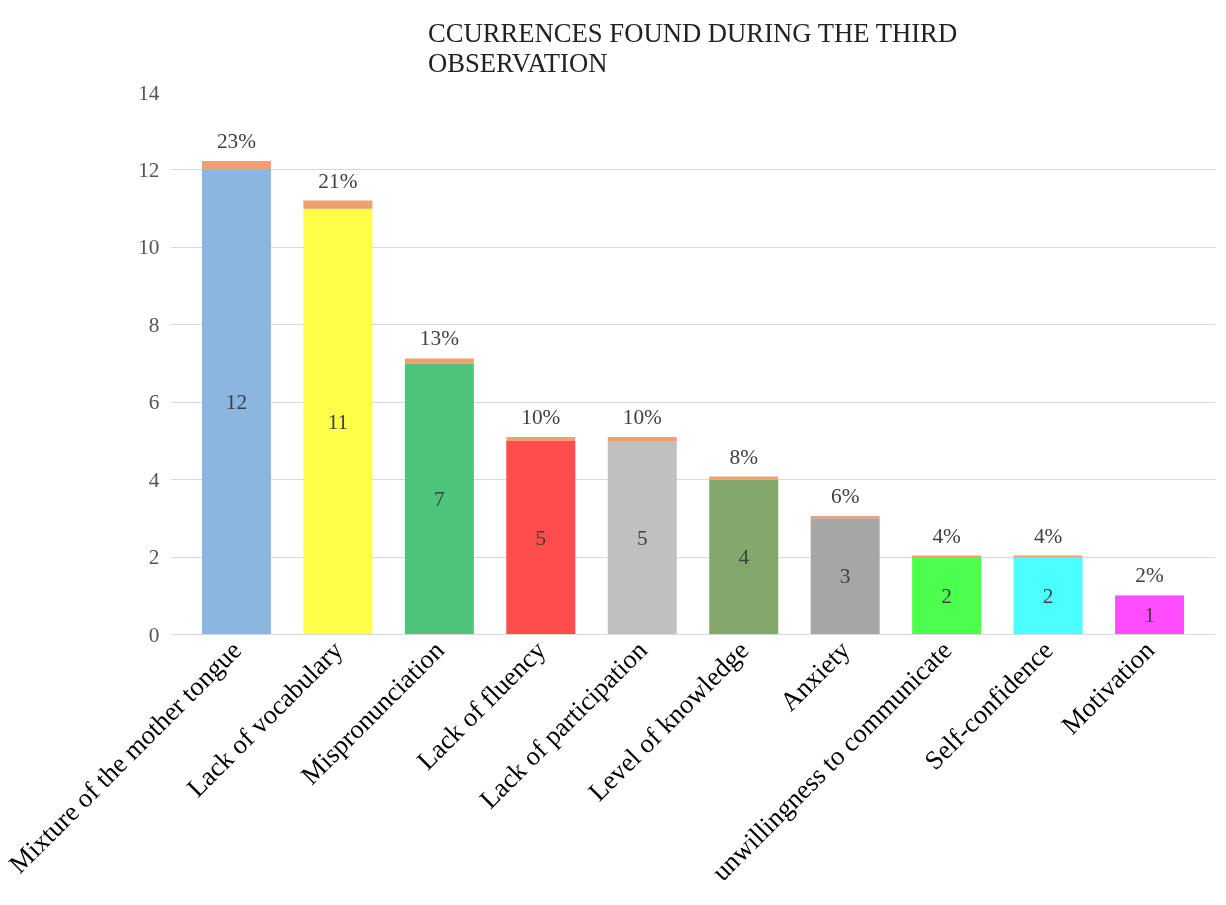 The height and width of the screenshot is (905, 1226). I want to click on chart-title: CCURRENCES FOUND DURING THE THIRD OBSERVATION, so click(692, 47).